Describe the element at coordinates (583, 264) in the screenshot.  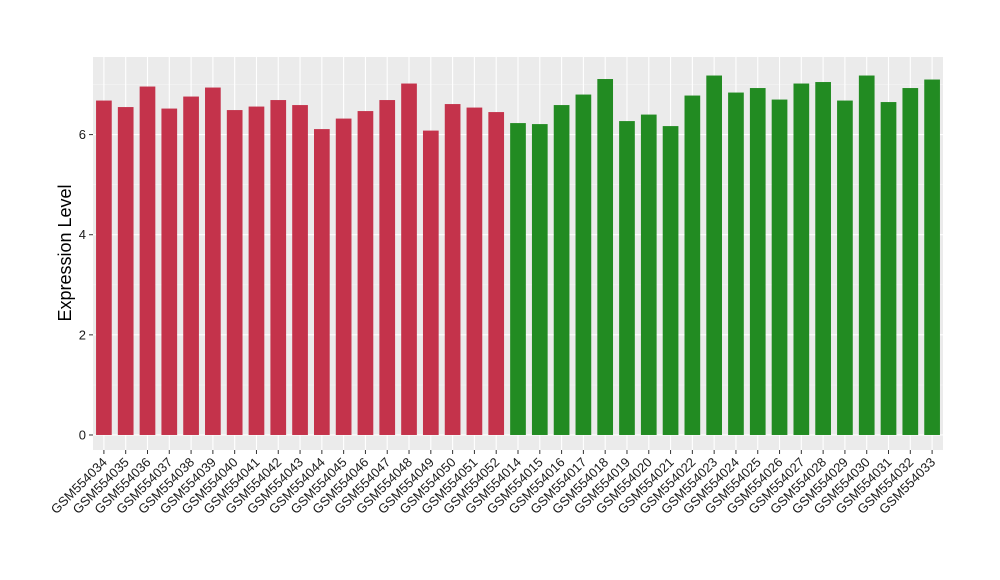
I see `bar-GSM554017` at that location.